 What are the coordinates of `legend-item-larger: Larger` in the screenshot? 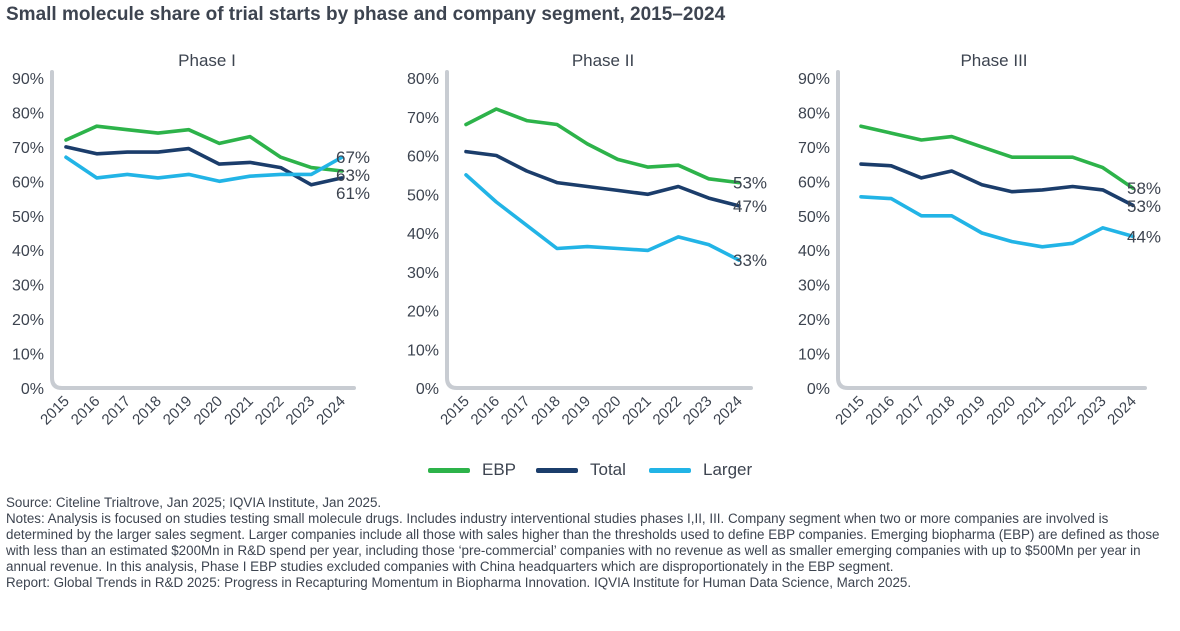 It's located at (700, 470).